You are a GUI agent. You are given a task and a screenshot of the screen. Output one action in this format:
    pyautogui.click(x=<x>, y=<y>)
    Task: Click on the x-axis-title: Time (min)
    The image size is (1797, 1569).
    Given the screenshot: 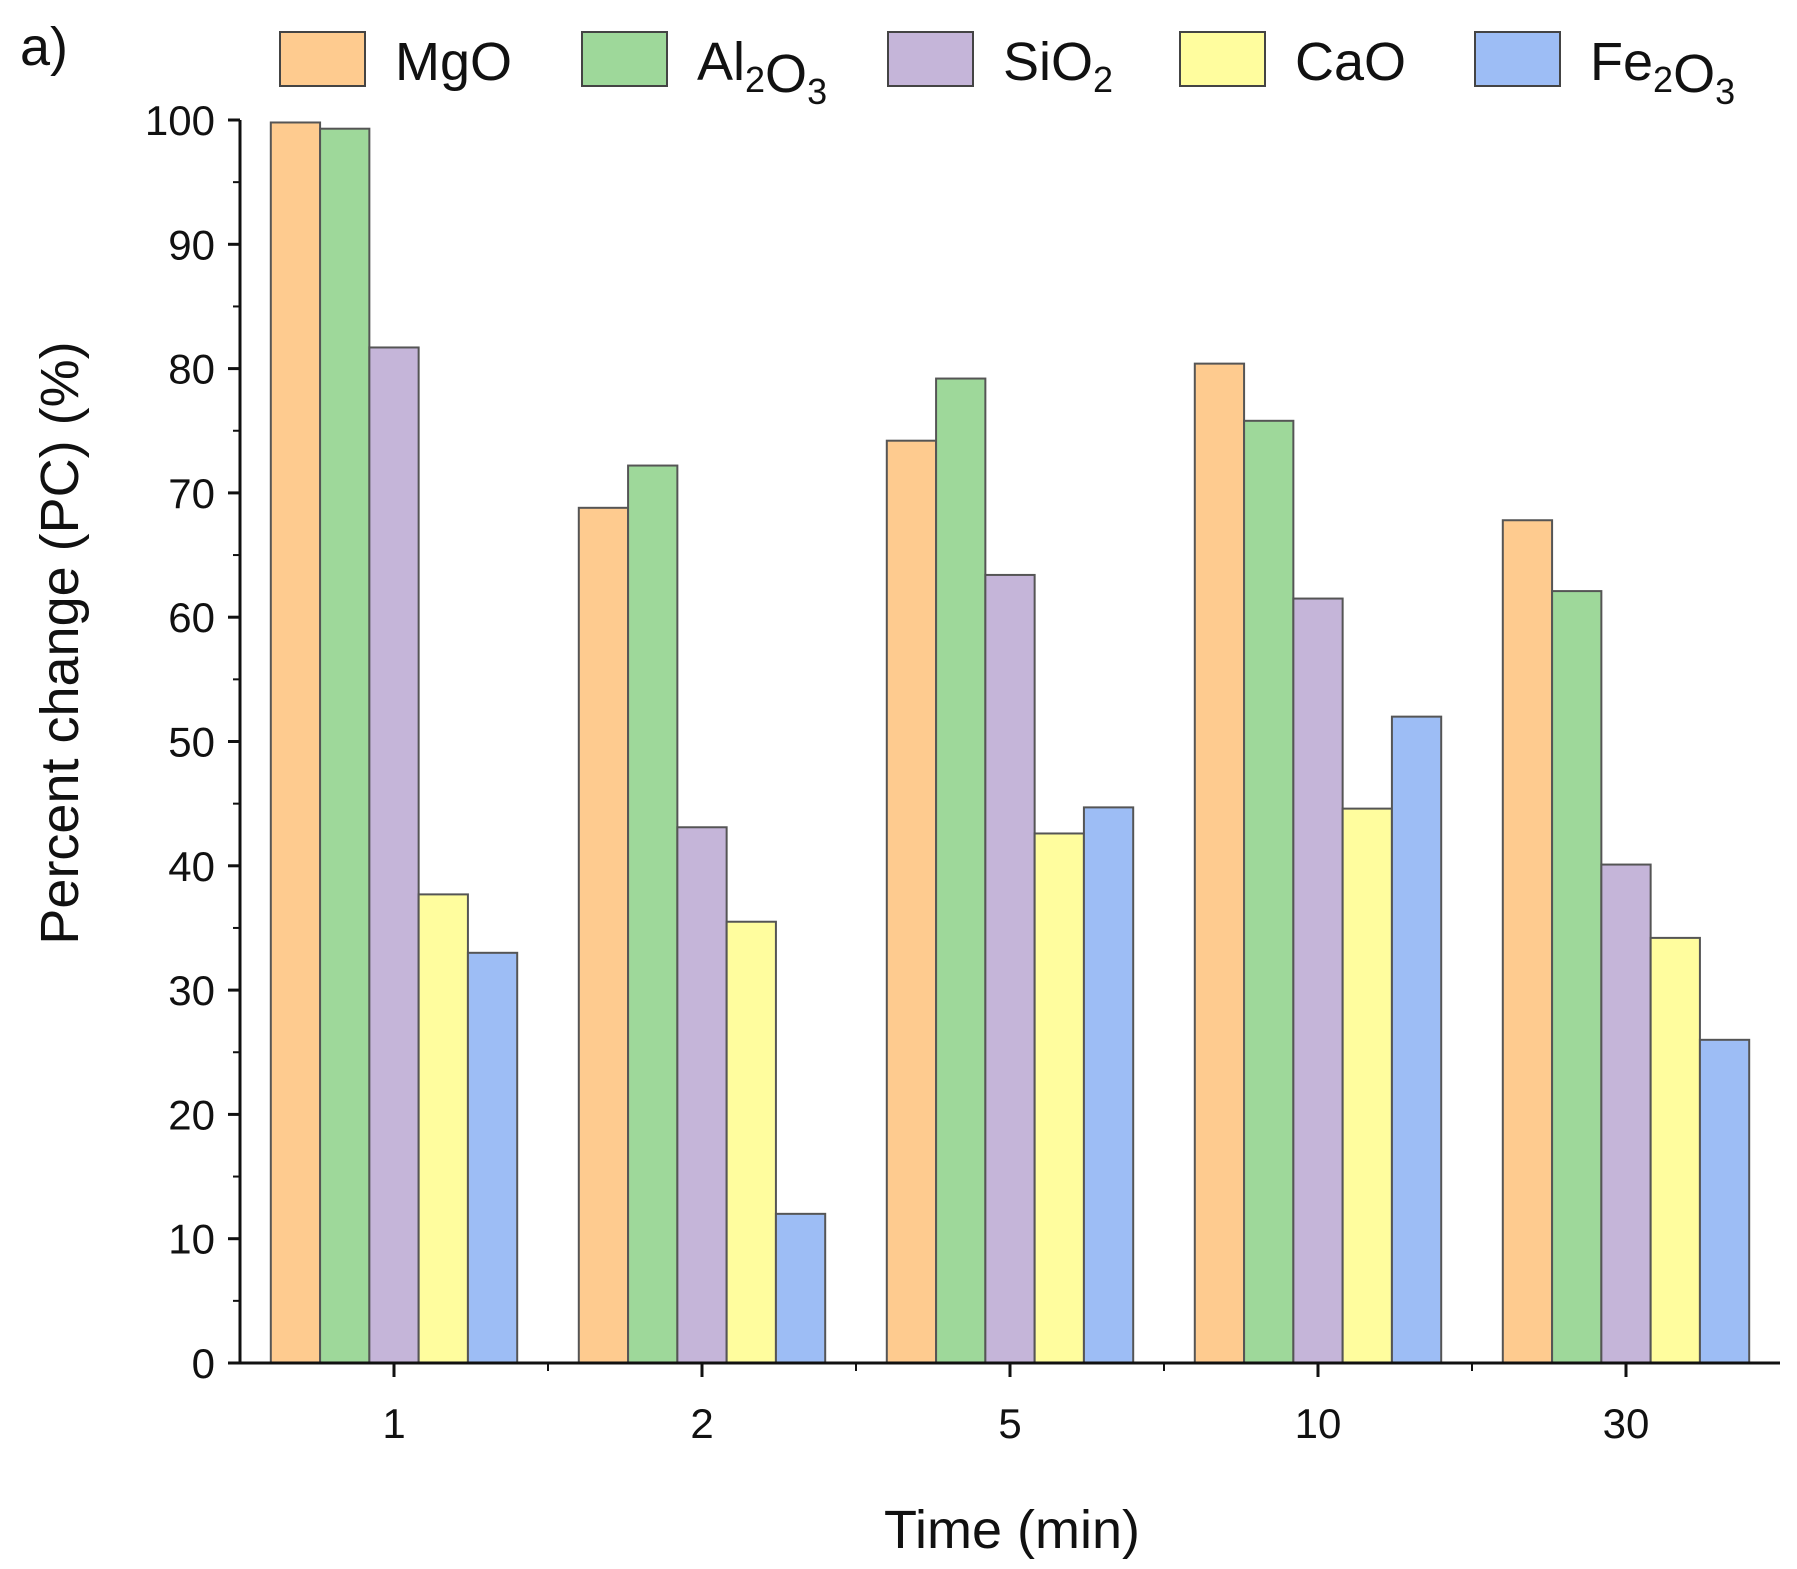 What is the action you would take?
    pyautogui.click(x=1012, y=1530)
    